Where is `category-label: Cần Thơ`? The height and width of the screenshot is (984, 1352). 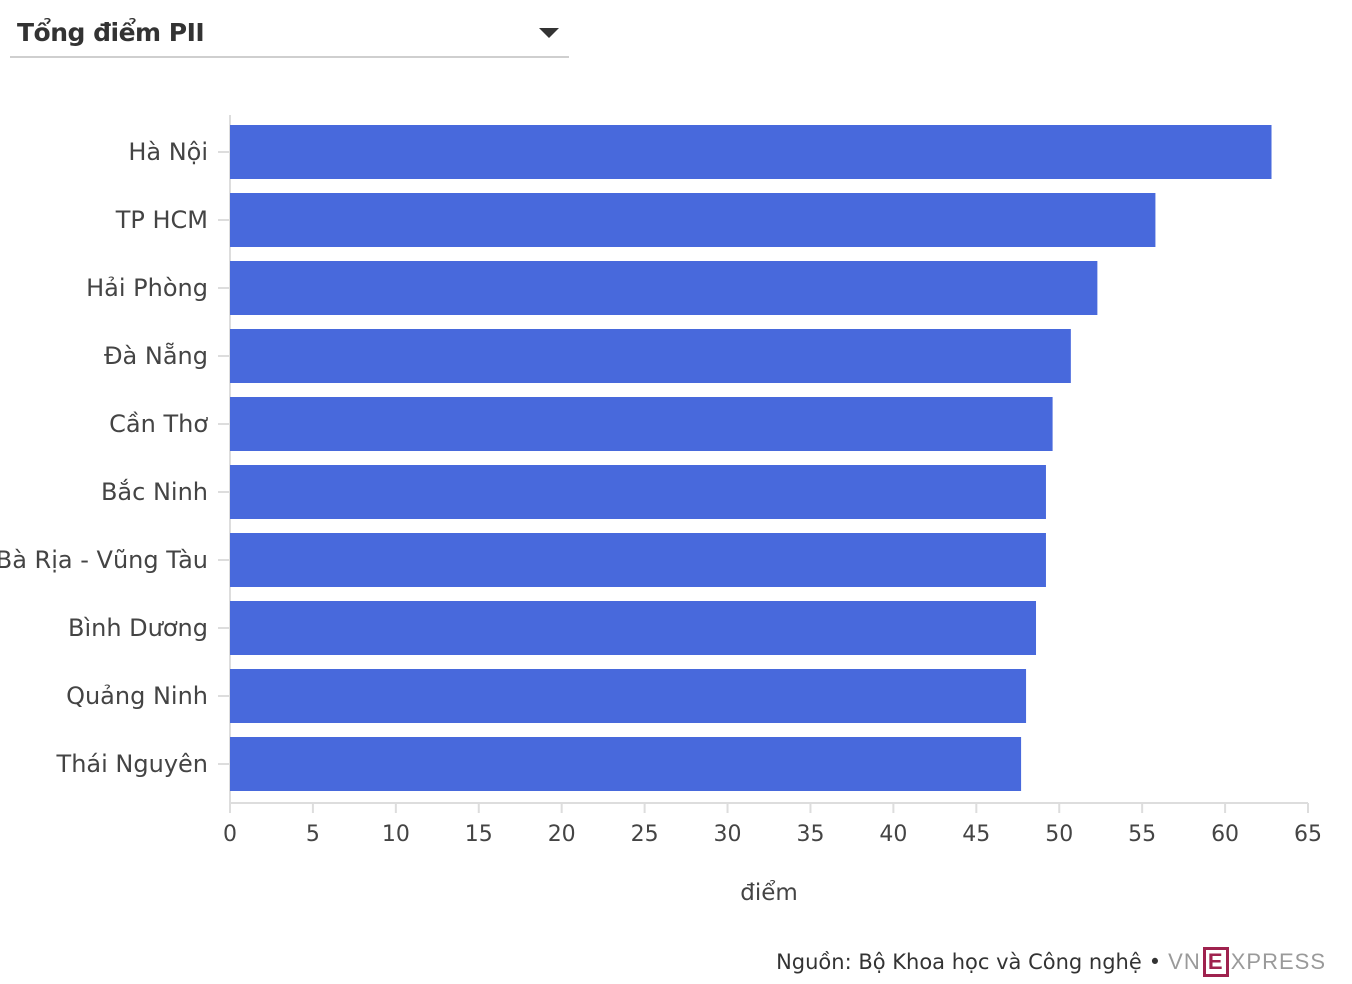 category-label: Cần Thơ is located at coordinates (158, 424).